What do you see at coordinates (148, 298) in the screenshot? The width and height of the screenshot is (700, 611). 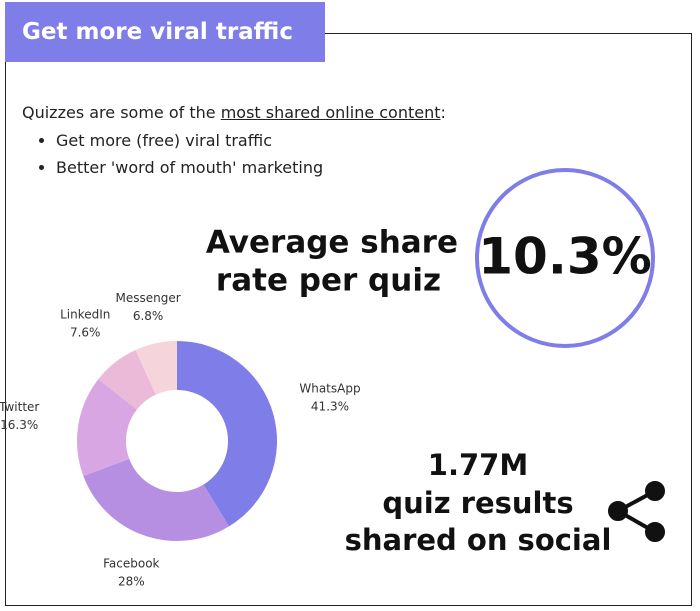 I see `slice-label: Messenger` at bounding box center [148, 298].